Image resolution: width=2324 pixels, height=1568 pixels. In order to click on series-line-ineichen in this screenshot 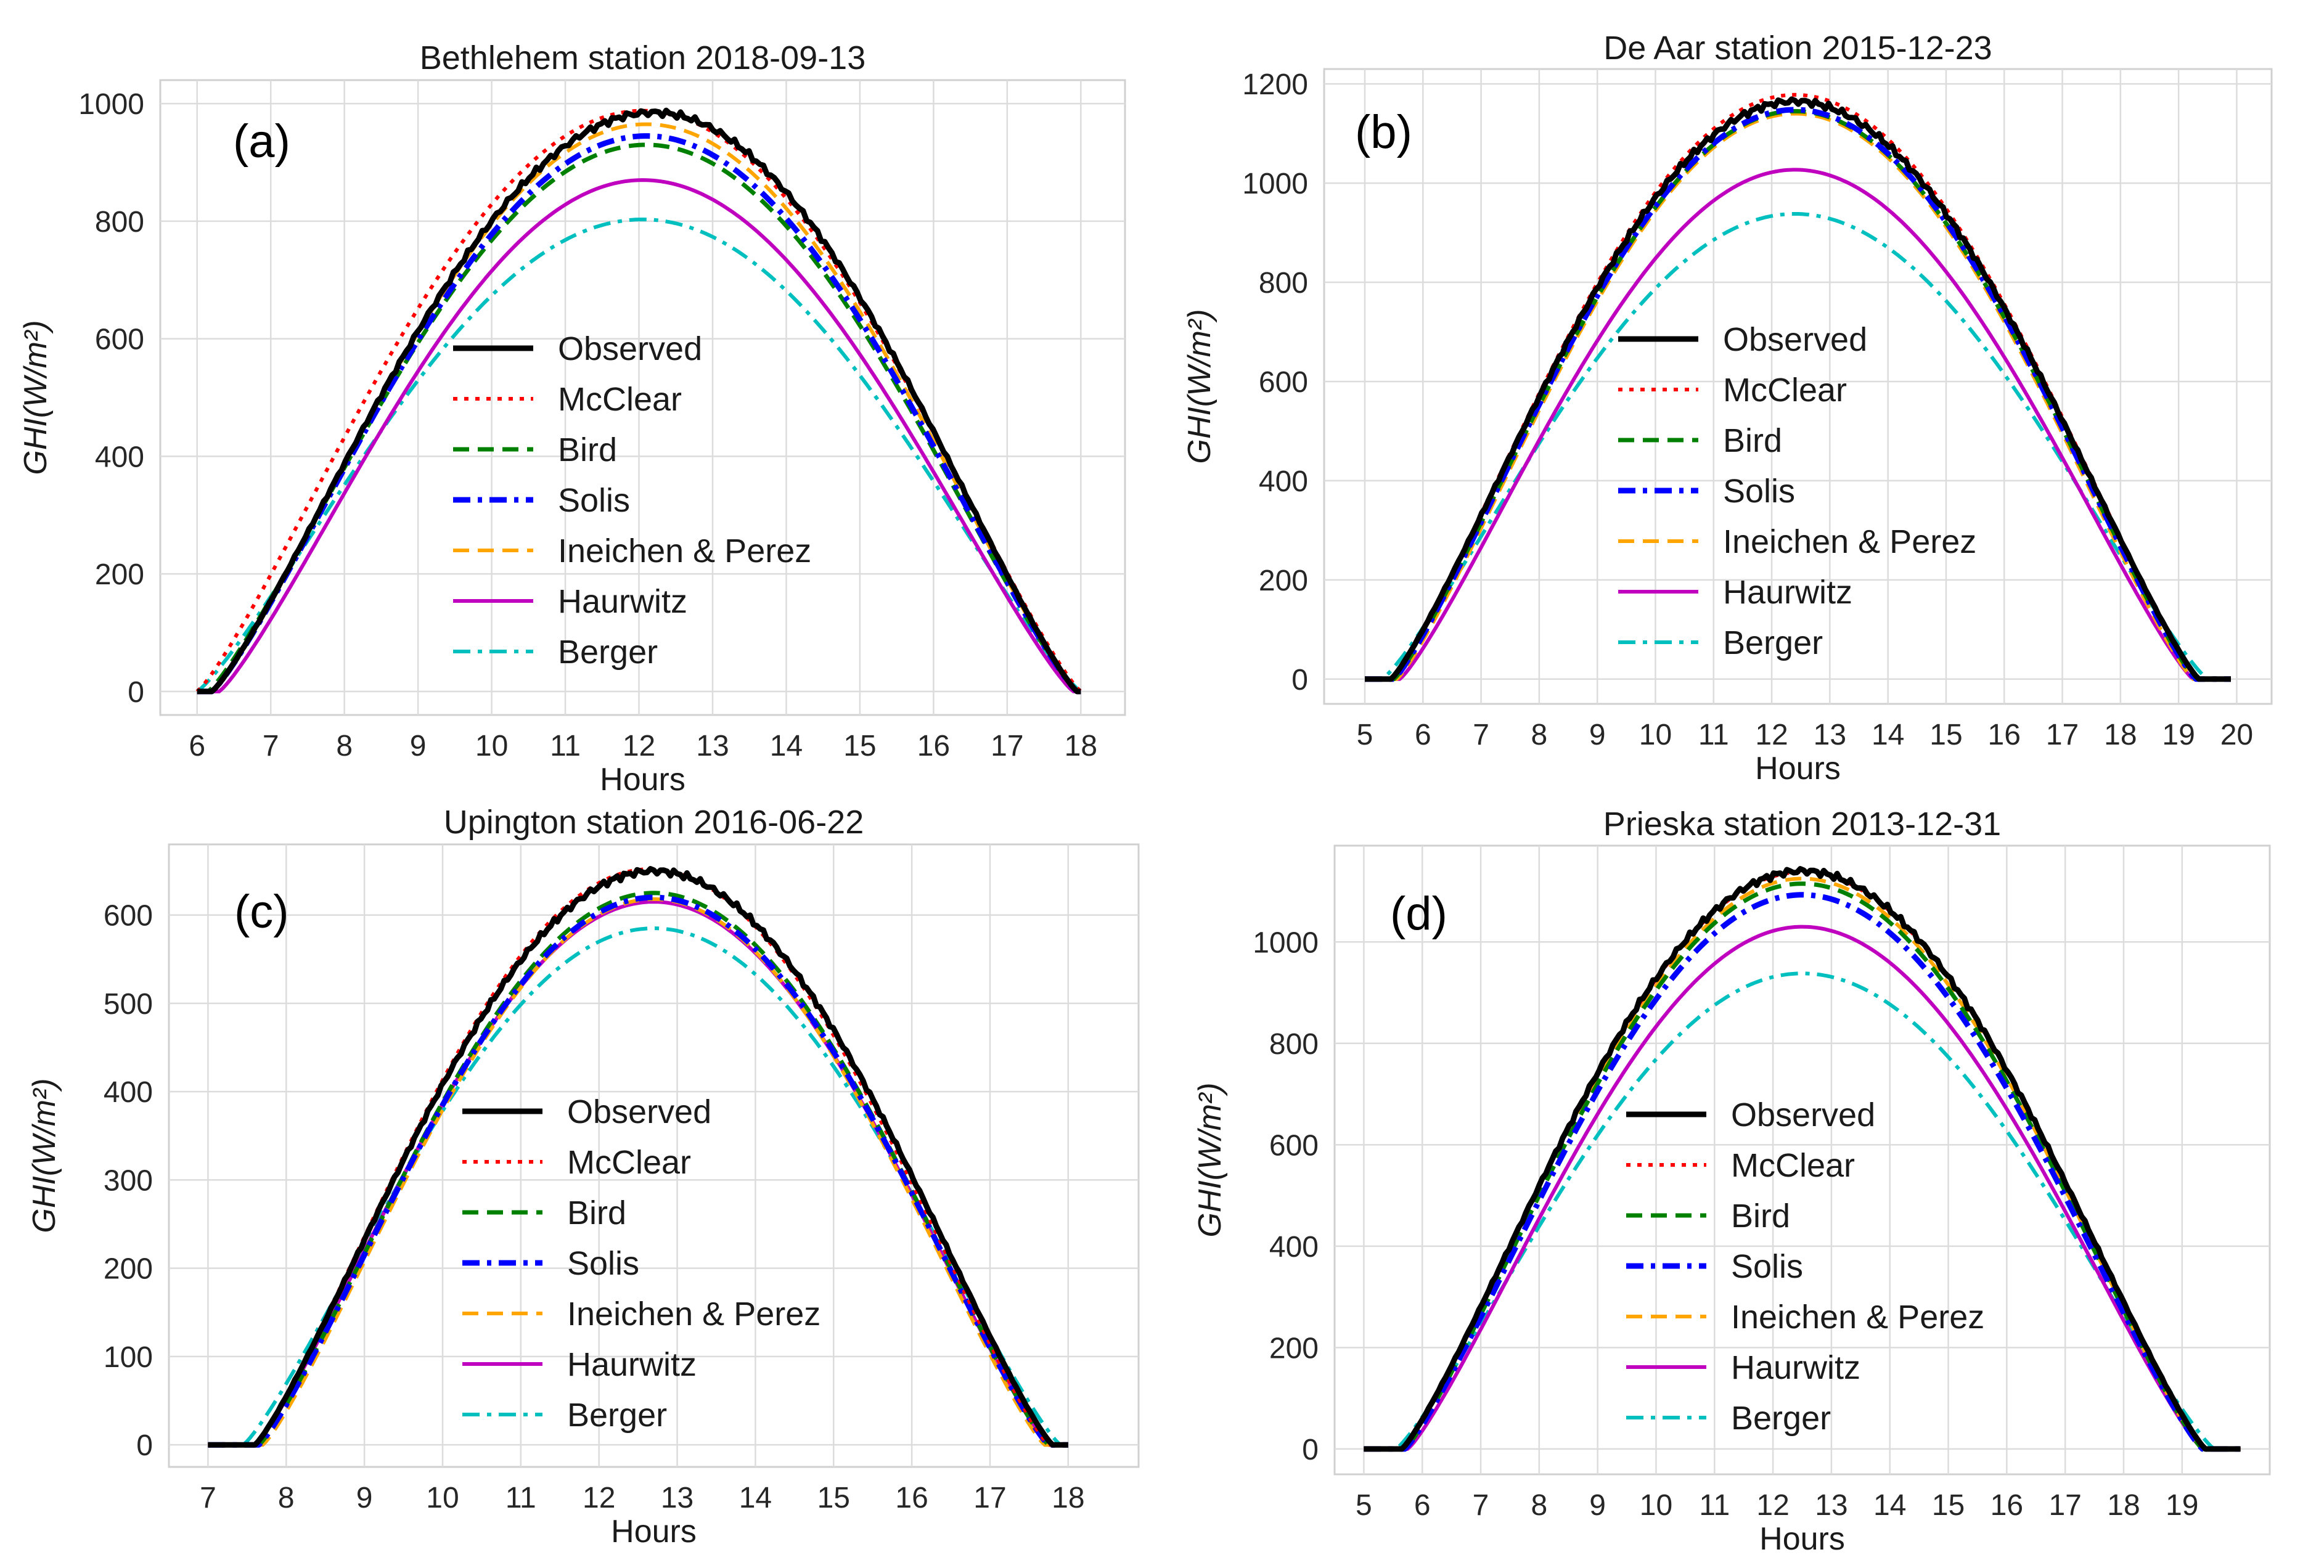, I will do `click(1798, 396)`.